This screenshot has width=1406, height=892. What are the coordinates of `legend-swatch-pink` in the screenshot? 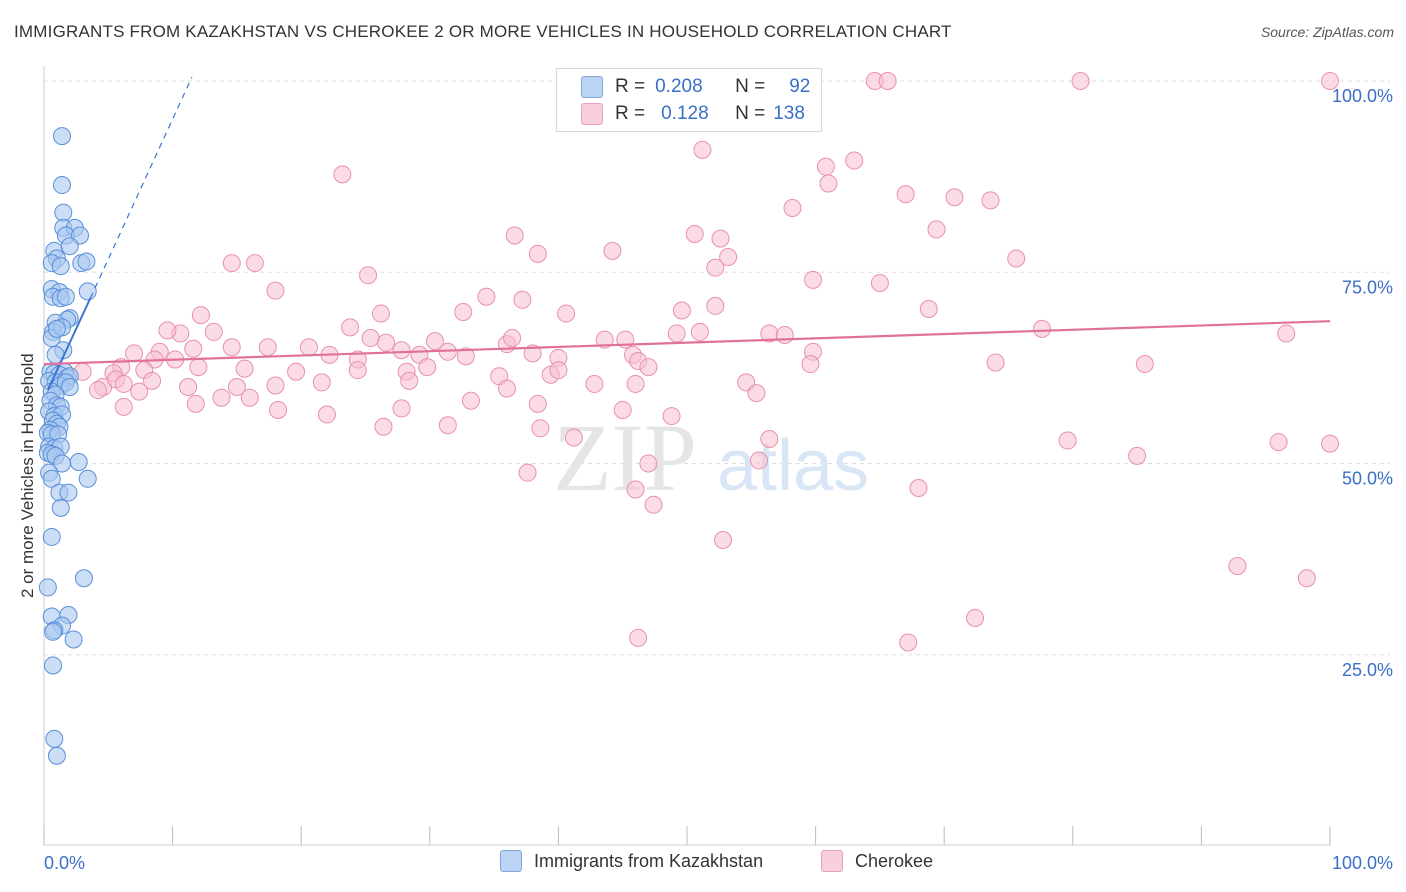 It's located at (832, 861).